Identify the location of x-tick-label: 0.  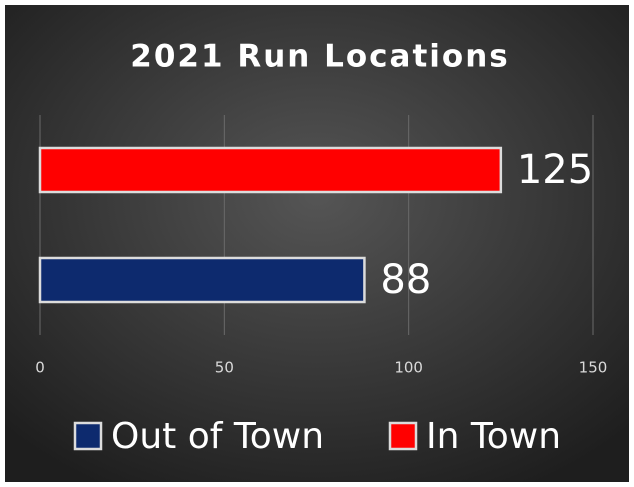
(40, 368).